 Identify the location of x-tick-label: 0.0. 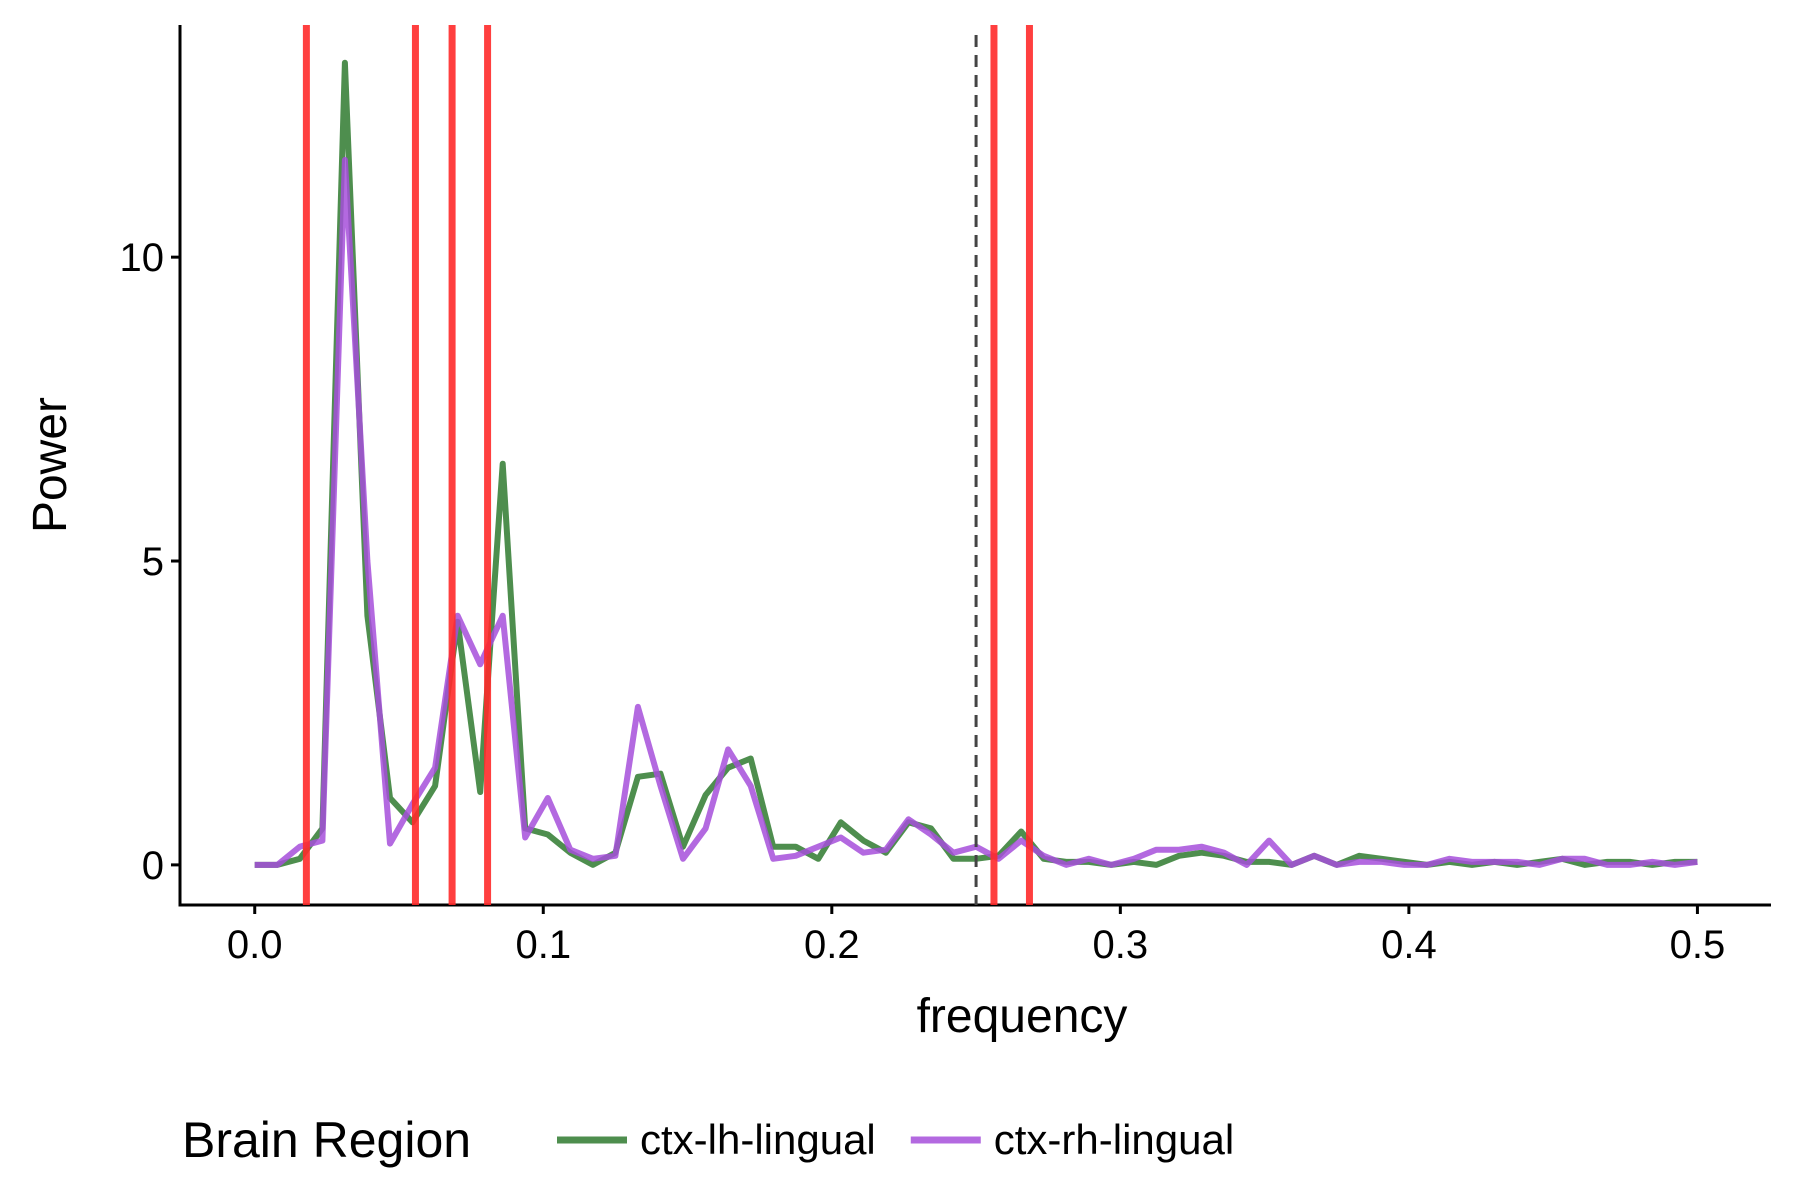
(255, 945).